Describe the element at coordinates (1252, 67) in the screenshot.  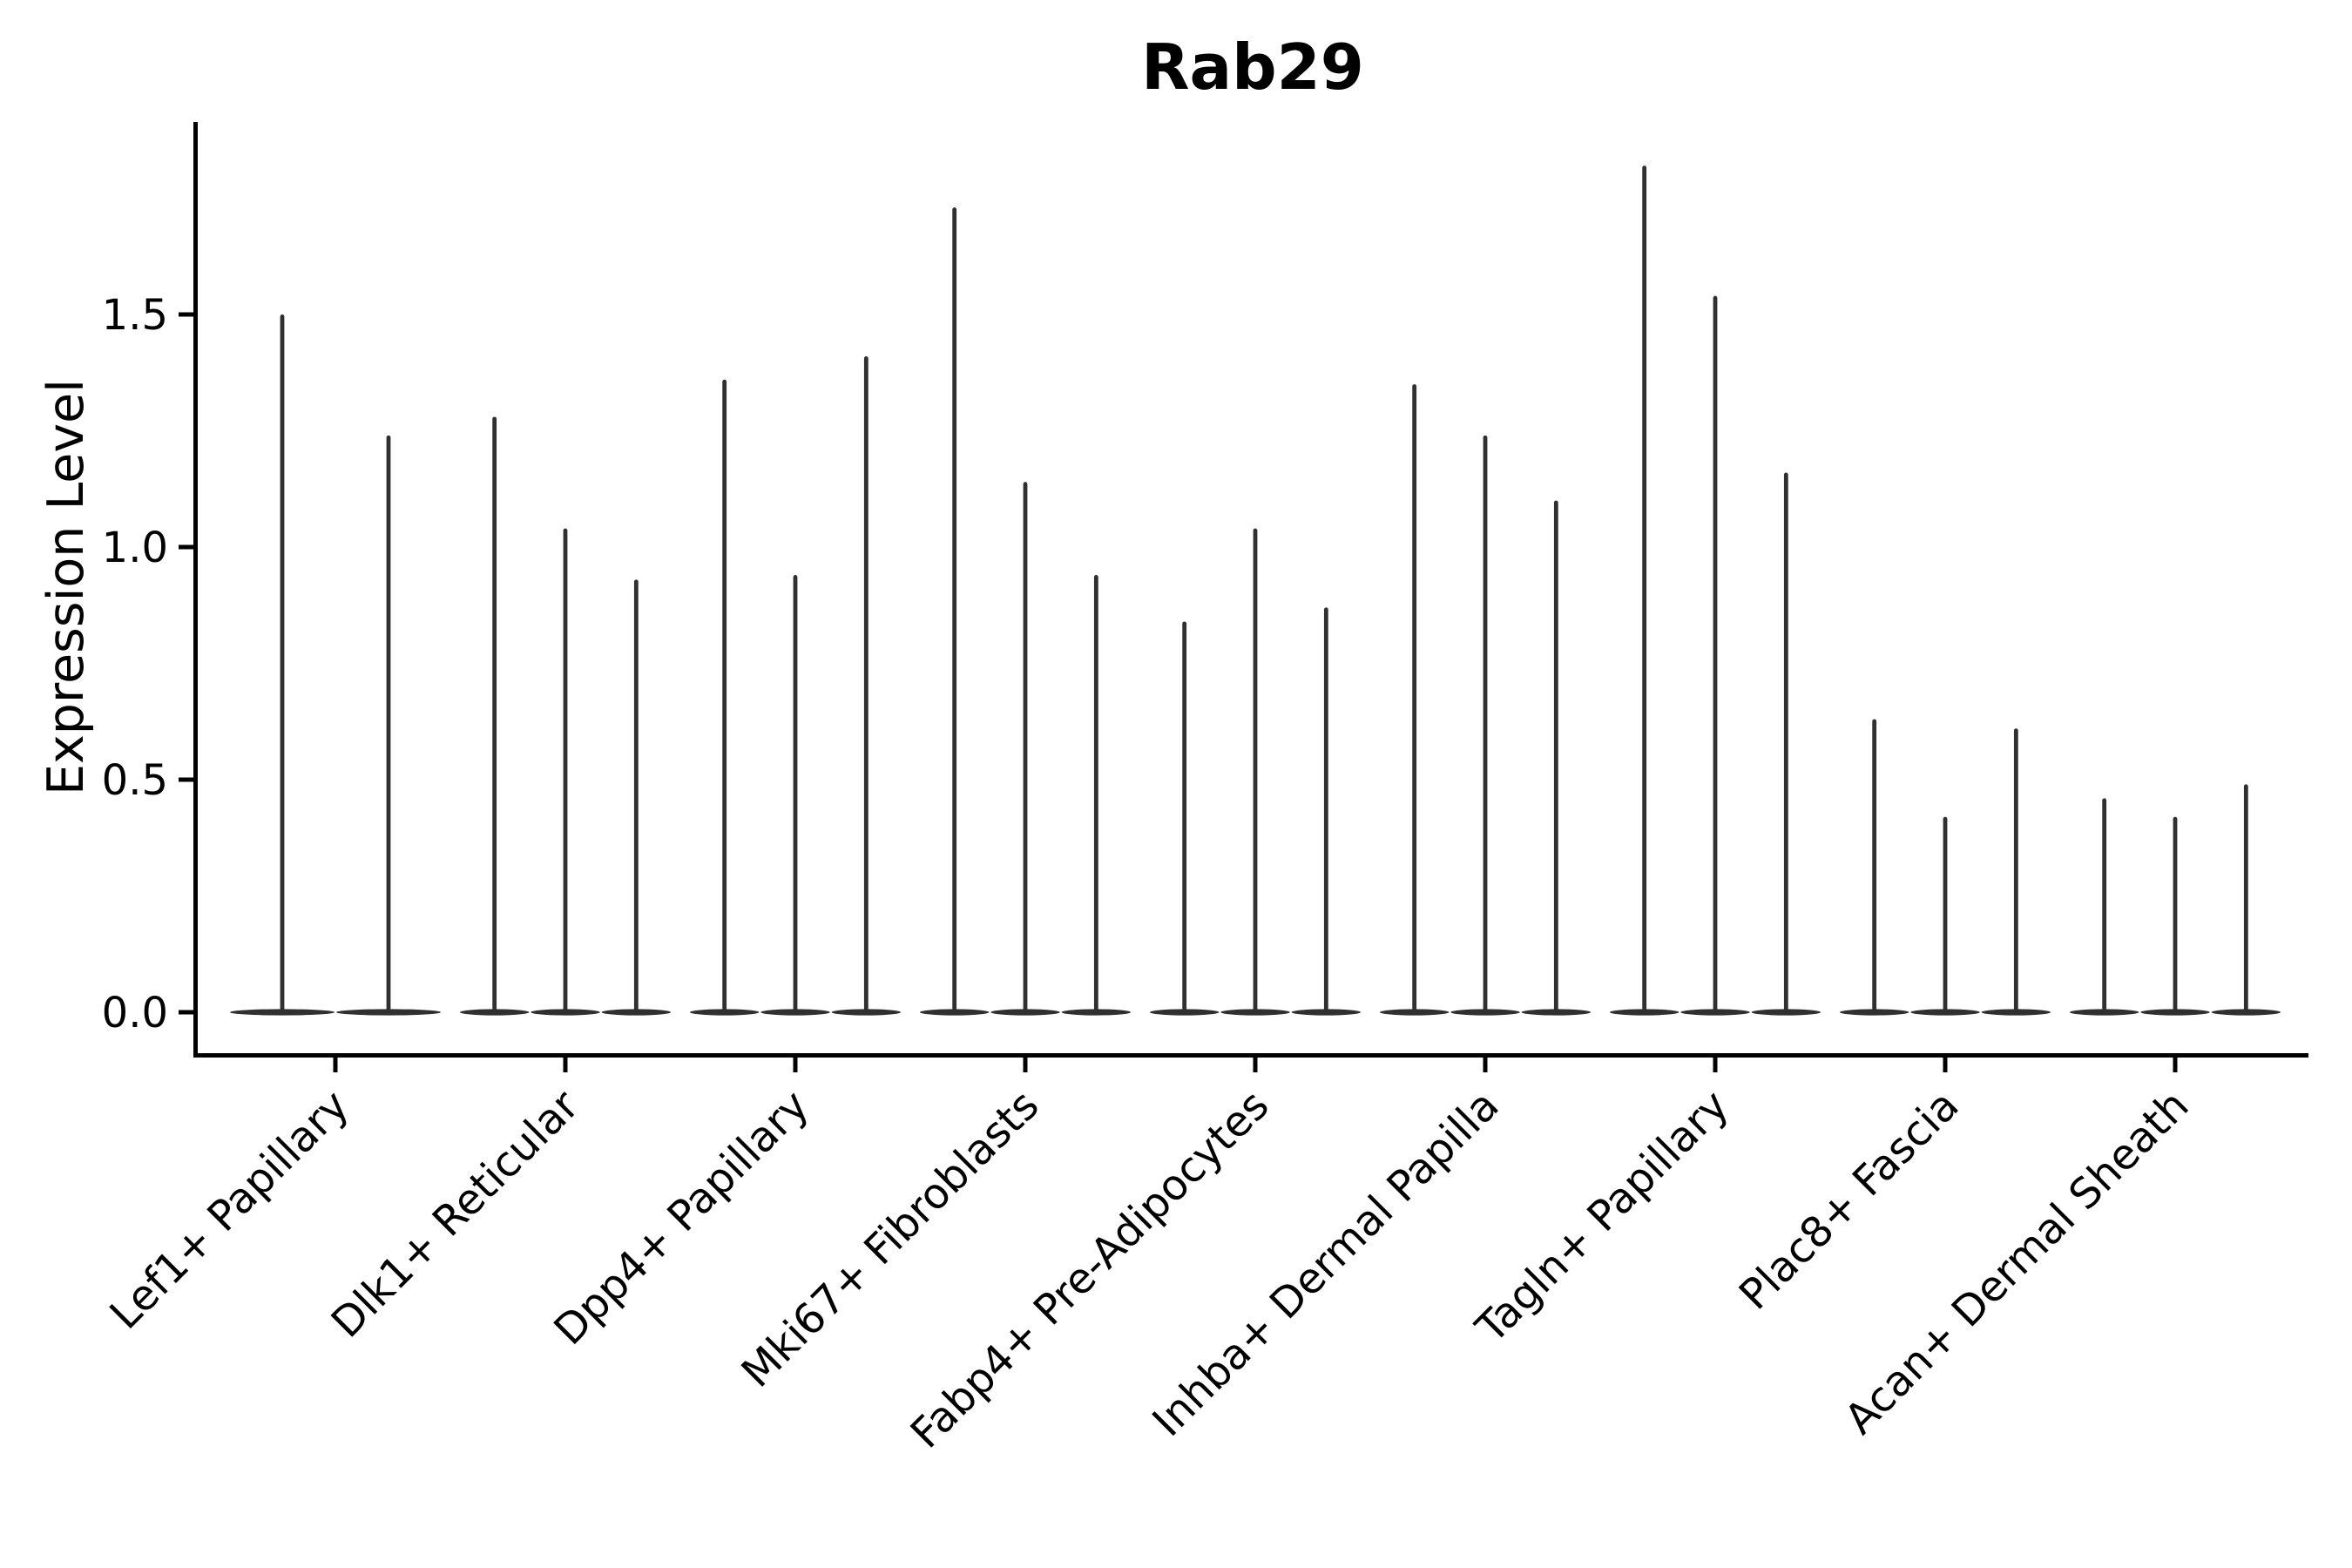
I see `chart-title: Rab29` at that location.